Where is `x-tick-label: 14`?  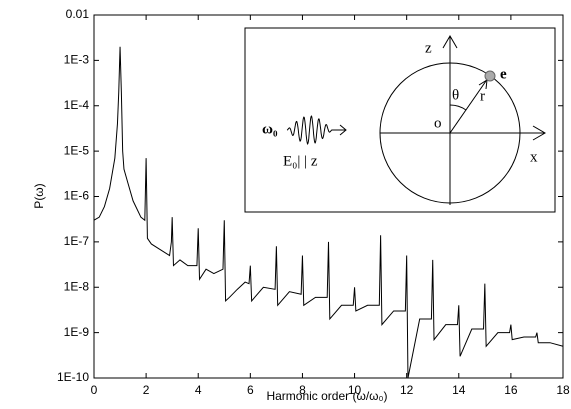 x-tick-label: 14 is located at coordinates (459, 390).